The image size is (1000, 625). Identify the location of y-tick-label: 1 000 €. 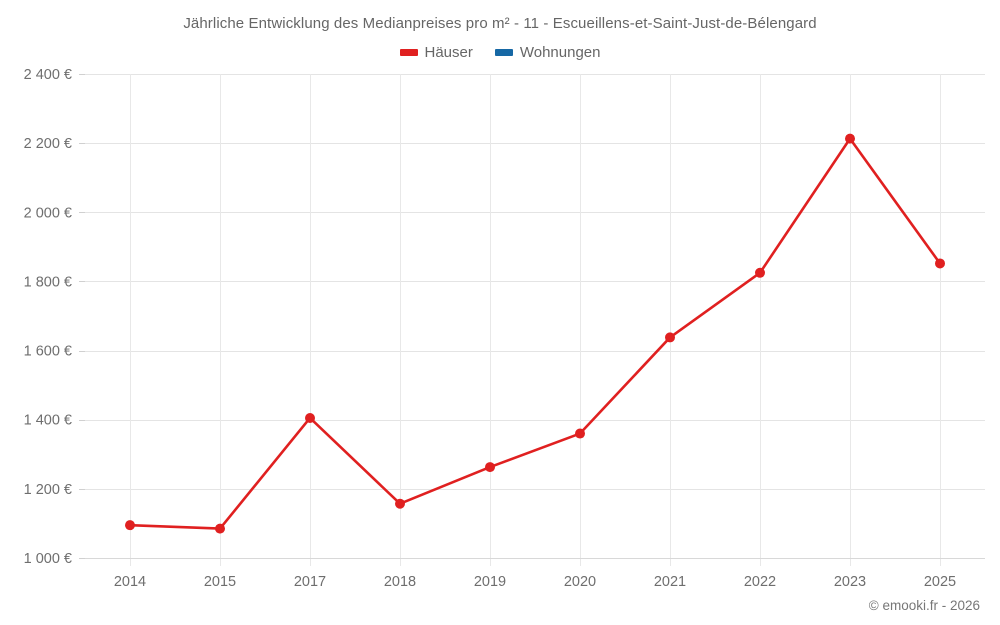
(48, 559).